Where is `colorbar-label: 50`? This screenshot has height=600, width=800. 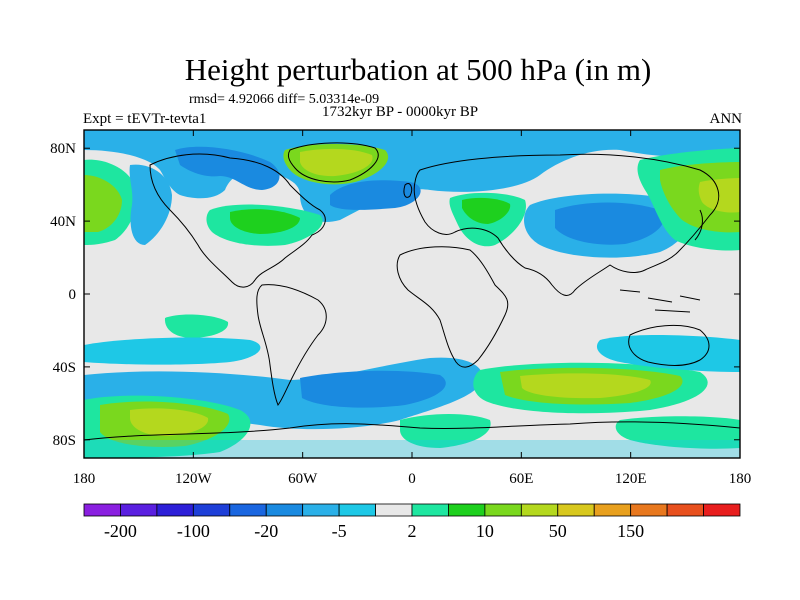
colorbar-label: 50 is located at coordinates (558, 531).